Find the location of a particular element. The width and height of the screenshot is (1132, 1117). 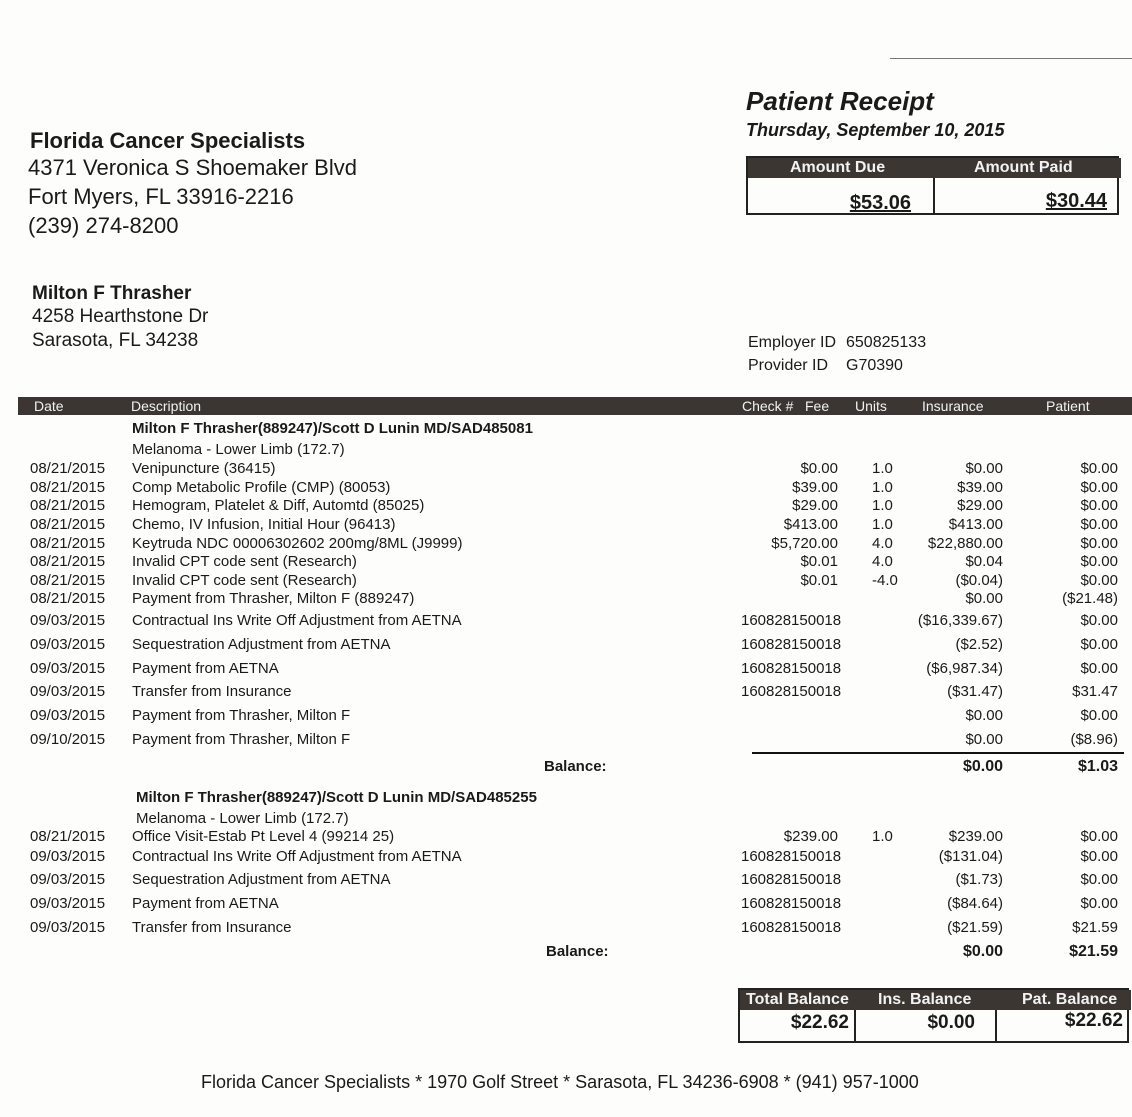

cell-patient: ($21.48) is located at coordinates (1090, 598).